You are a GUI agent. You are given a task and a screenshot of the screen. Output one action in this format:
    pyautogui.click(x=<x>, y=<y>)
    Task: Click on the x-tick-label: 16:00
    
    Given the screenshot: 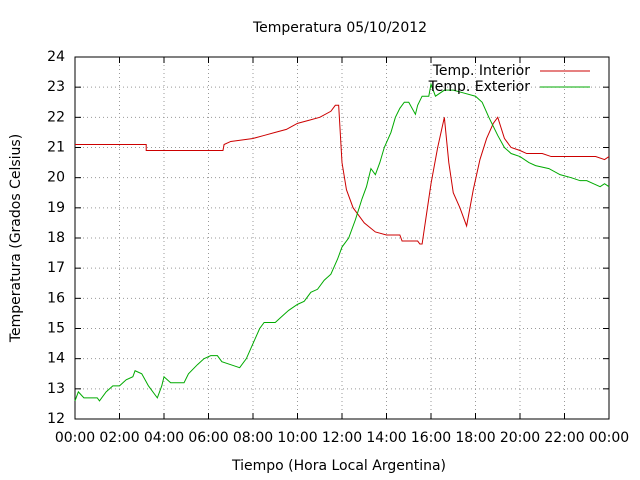 What is the action you would take?
    pyautogui.click(x=431, y=438)
    